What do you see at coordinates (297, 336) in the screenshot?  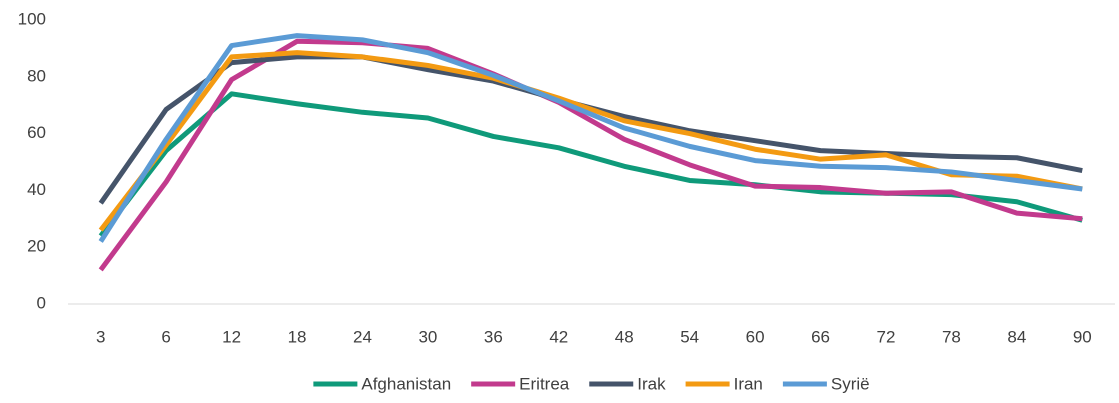 I see `x-tick-label: 18` at bounding box center [297, 336].